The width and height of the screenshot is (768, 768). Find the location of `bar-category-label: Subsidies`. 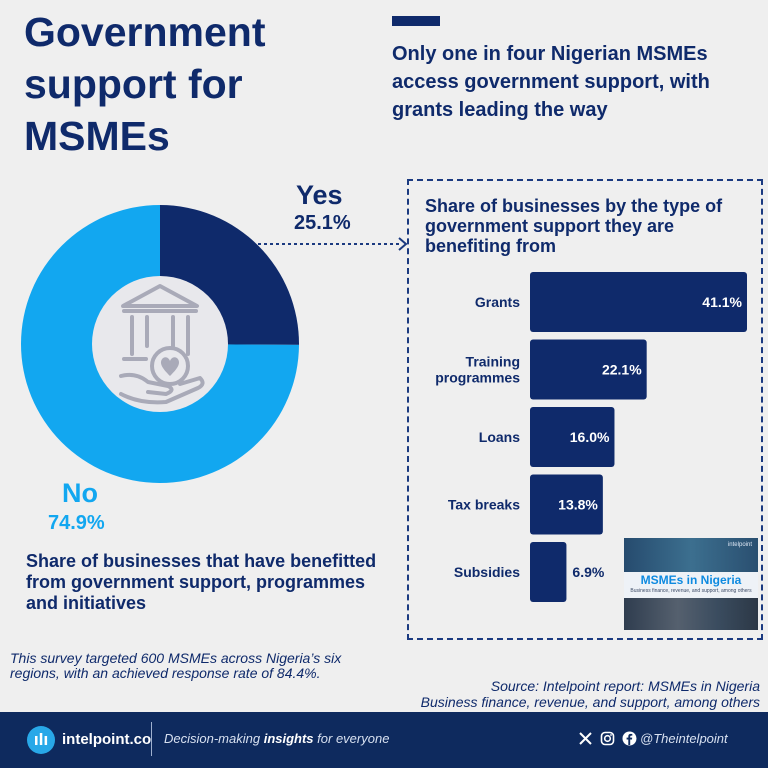

bar-category-label: Subsidies is located at coordinates (487, 572).